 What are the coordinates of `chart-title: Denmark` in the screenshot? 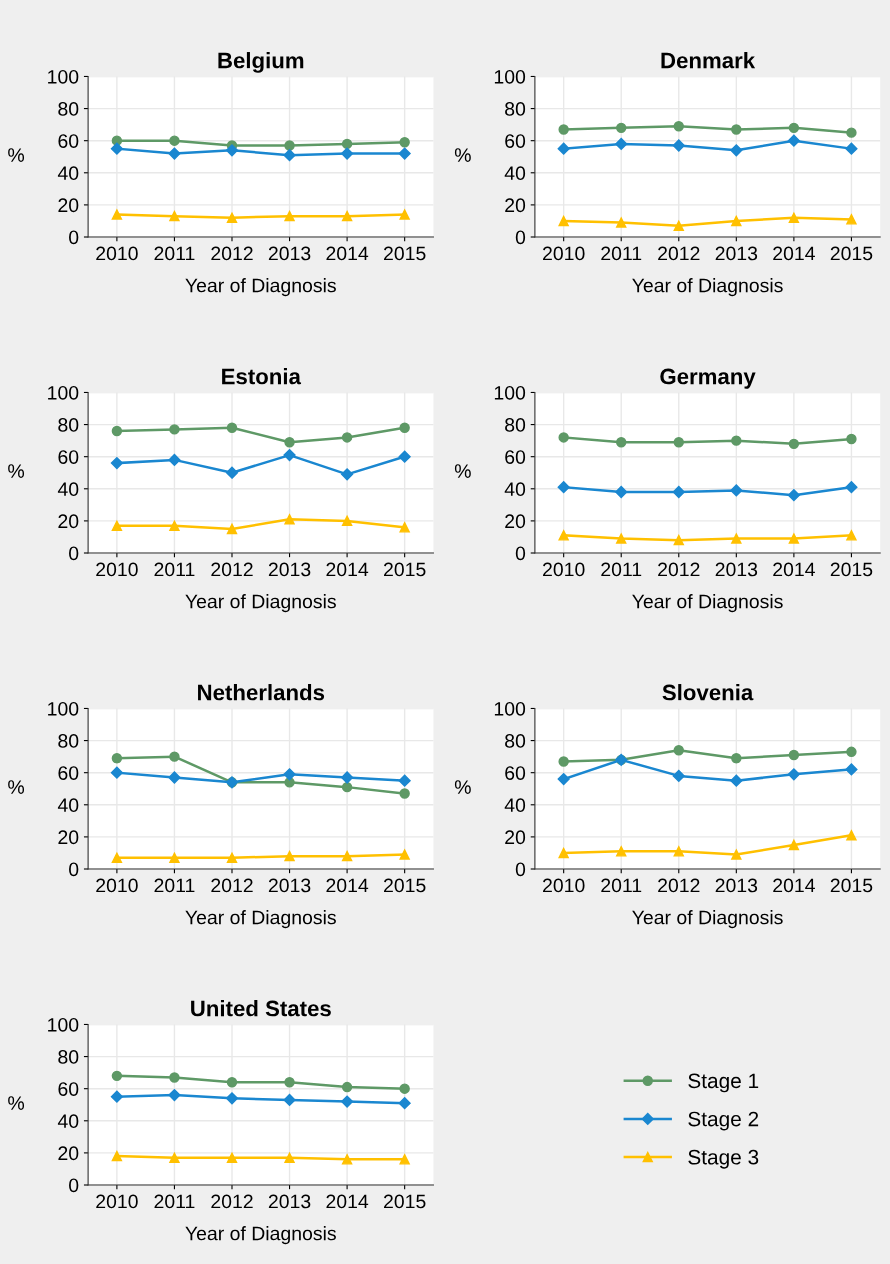 It's located at (708, 60).